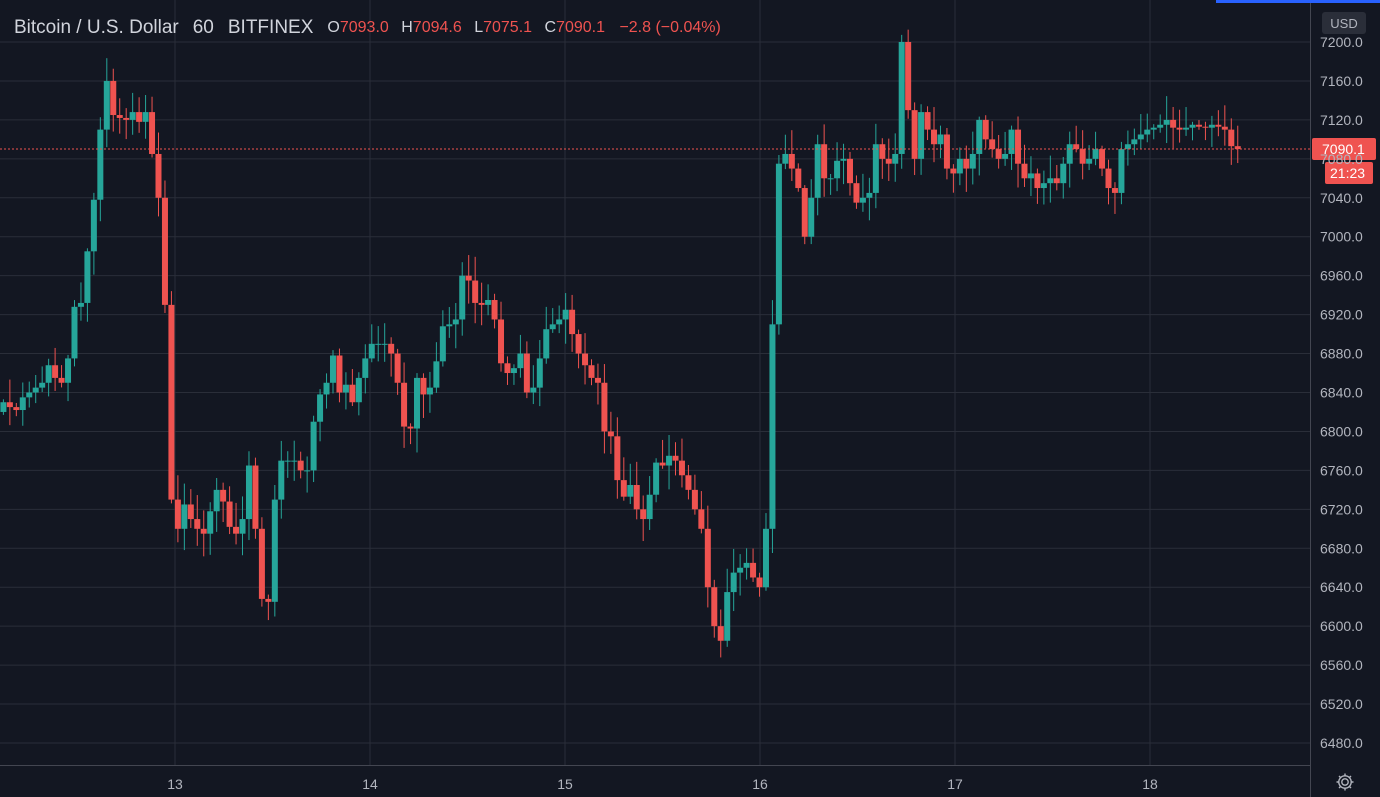 Image resolution: width=1380 pixels, height=797 pixels. I want to click on y-tick-label: 6880.0, so click(1341, 354).